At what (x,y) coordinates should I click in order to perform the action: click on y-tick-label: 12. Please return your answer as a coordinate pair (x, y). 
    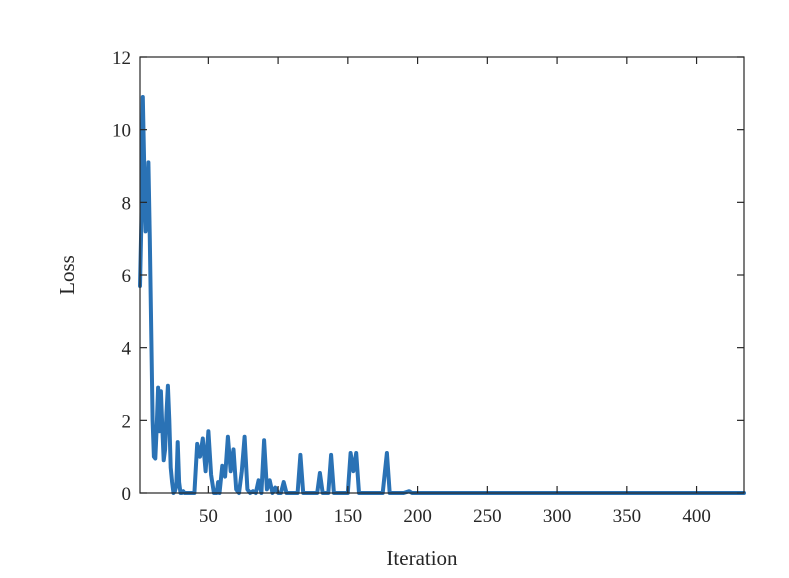
    Looking at the image, I should click on (121, 58).